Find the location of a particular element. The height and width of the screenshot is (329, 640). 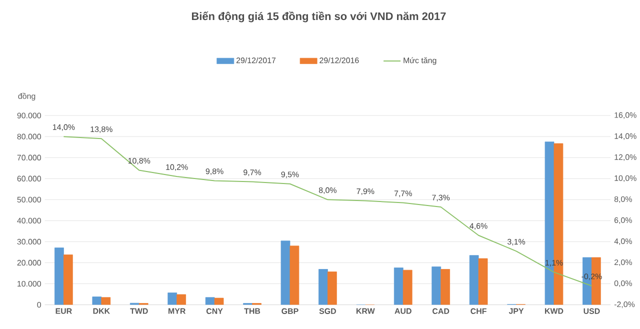

chart-title: Biến động giá 15 đồng tiền so với VND năm 2017 is located at coordinates (319, 17).